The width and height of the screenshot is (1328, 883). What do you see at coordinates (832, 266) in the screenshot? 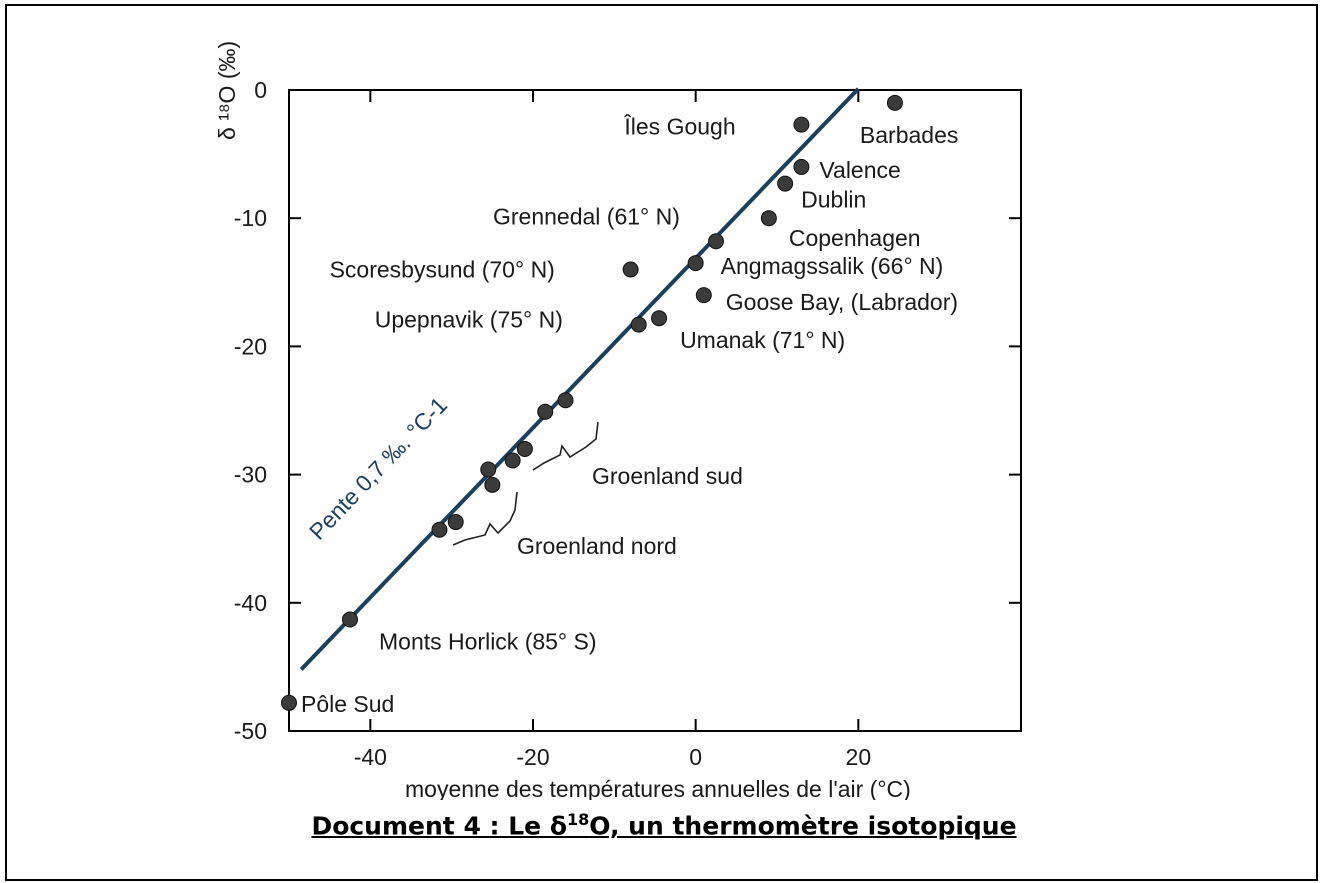
I see `point-label: Angmagssalik (66° N)` at bounding box center [832, 266].